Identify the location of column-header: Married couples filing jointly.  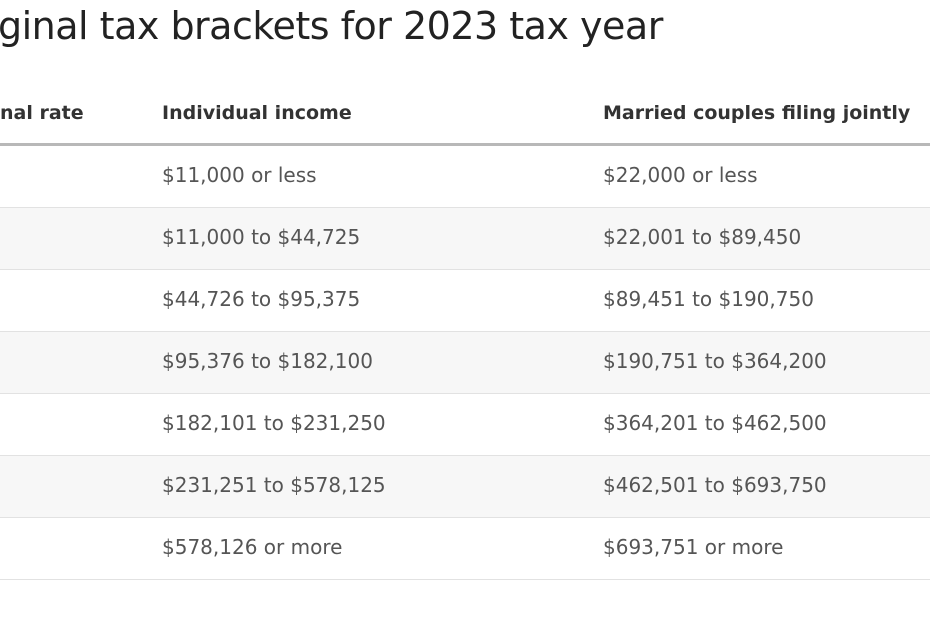
(757, 113).